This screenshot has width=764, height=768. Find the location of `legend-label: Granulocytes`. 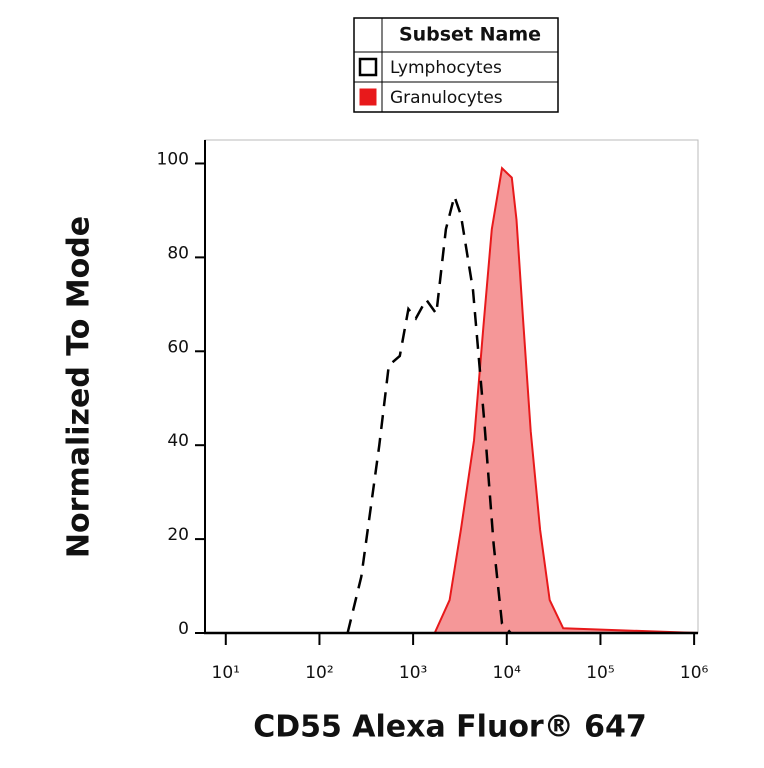

legend-label: Granulocytes is located at coordinates (446, 98).